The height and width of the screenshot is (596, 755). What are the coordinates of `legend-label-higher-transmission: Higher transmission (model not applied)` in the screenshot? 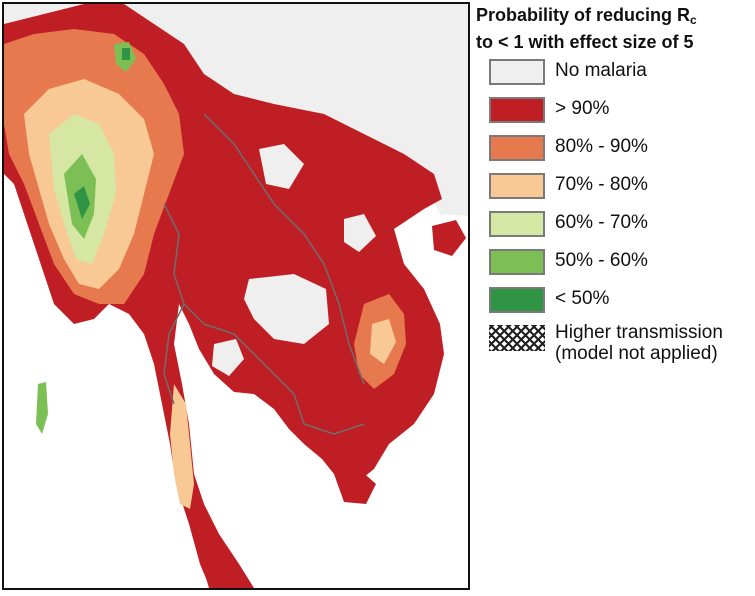 It's located at (639, 343).